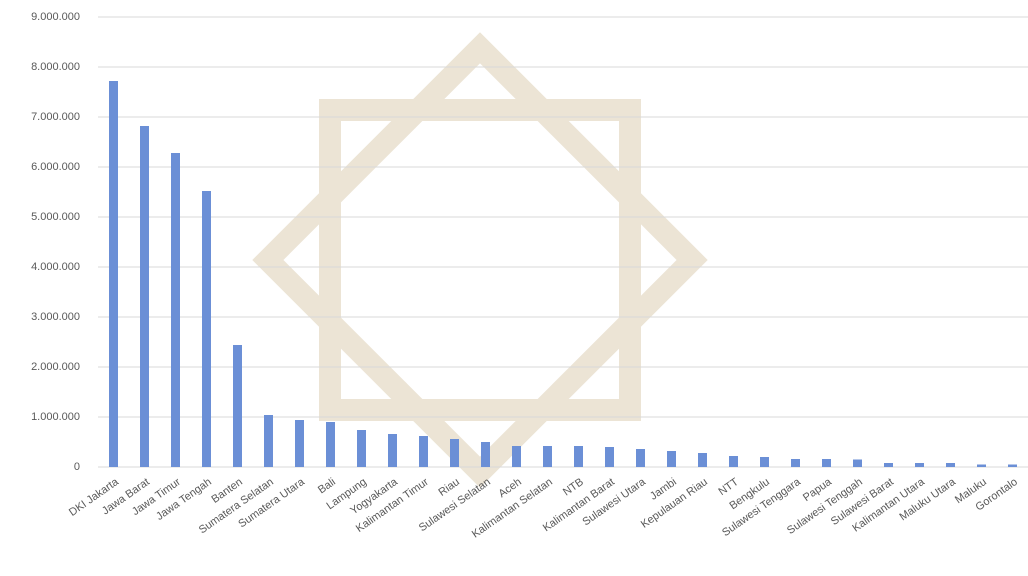 The image size is (1028, 576). Describe the element at coordinates (55, 17) in the screenshot. I see `y-tick-label: 9.000.000` at that location.